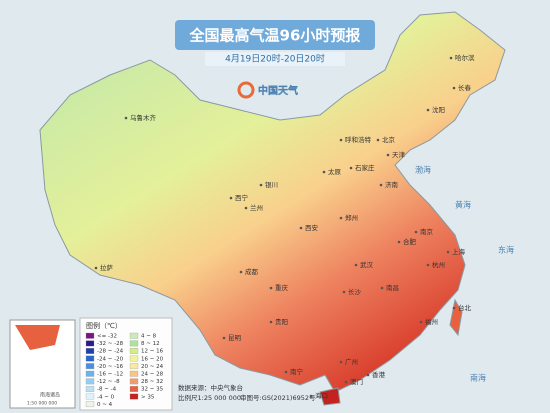 This screenshot has width=550, height=413. What do you see at coordinates (281, 321) in the screenshot?
I see `city-label: 贵阳` at bounding box center [281, 321].